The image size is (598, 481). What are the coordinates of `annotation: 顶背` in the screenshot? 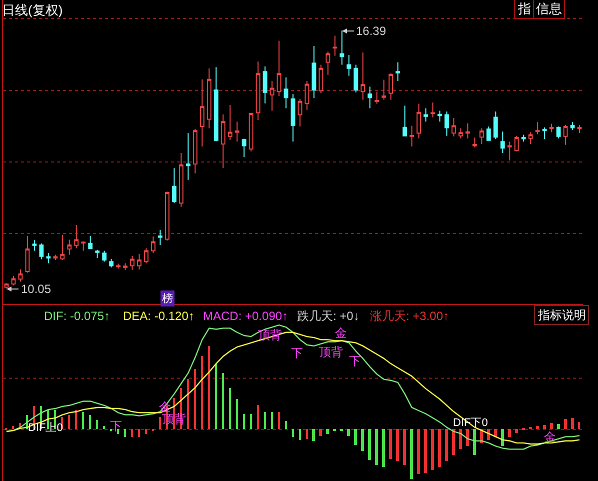 It's located at (331, 352).